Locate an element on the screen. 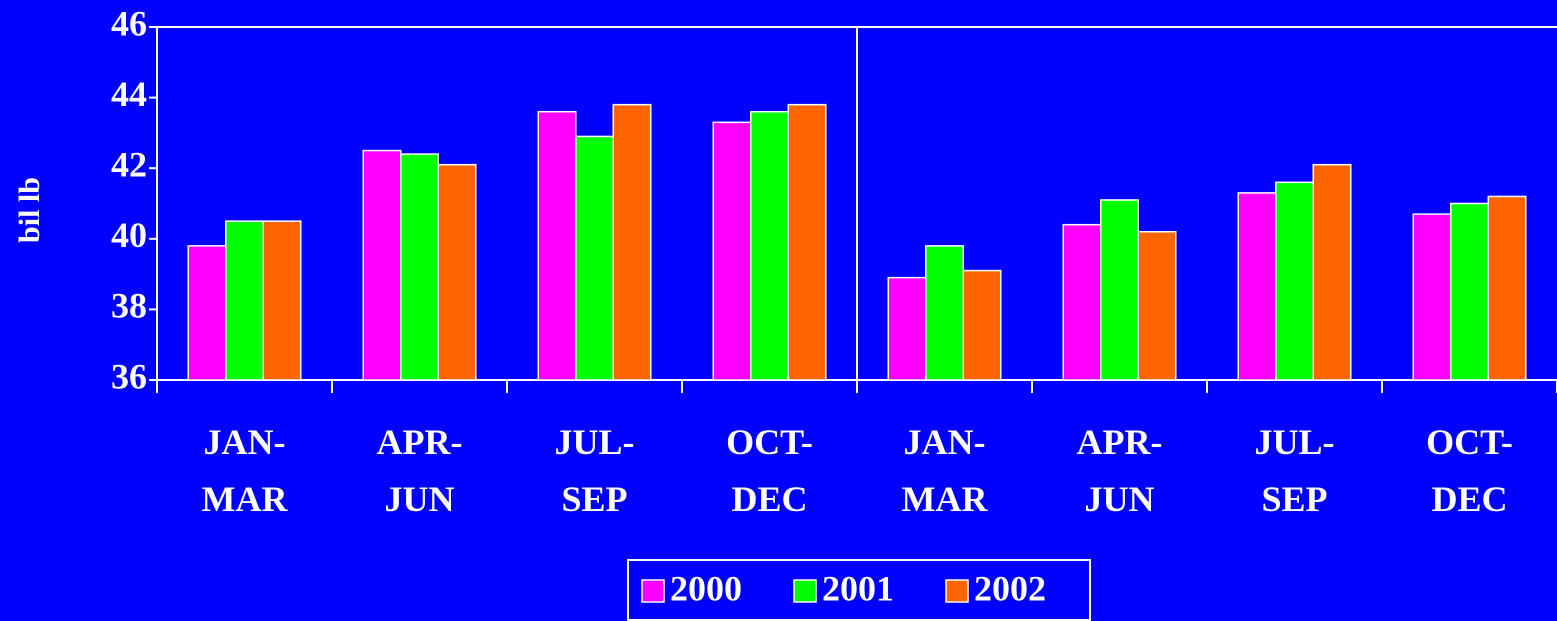 The image size is (1557, 621). legend-box is located at coordinates (859, 590).